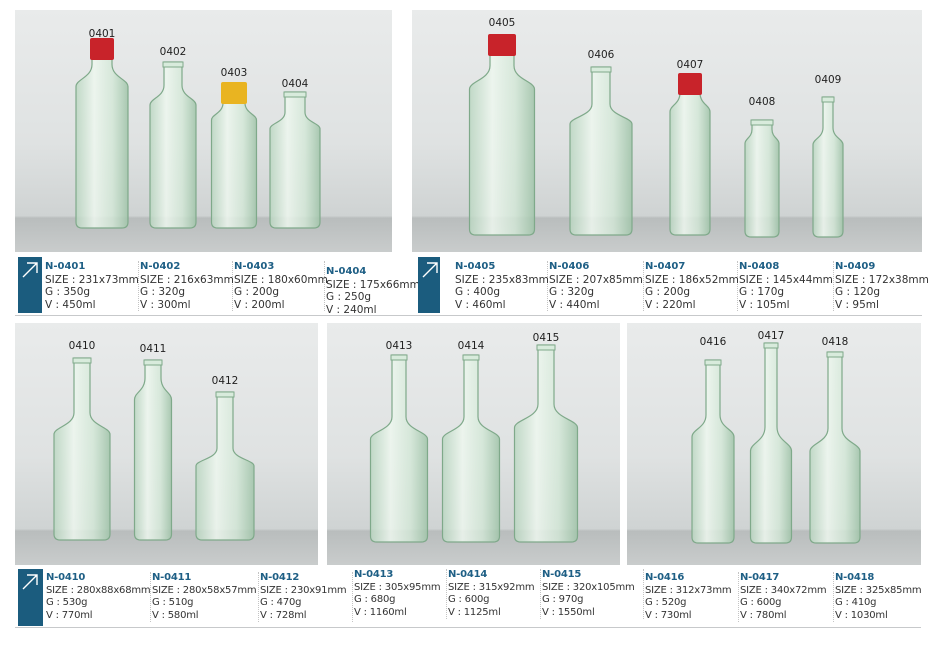  Describe the element at coordinates (692, 279) in the screenshot. I see `product-size: SIZE : 186x52mm` at that location.